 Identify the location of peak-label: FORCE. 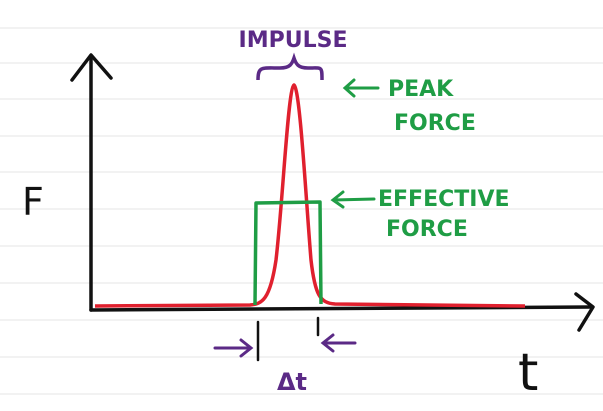
(435, 123).